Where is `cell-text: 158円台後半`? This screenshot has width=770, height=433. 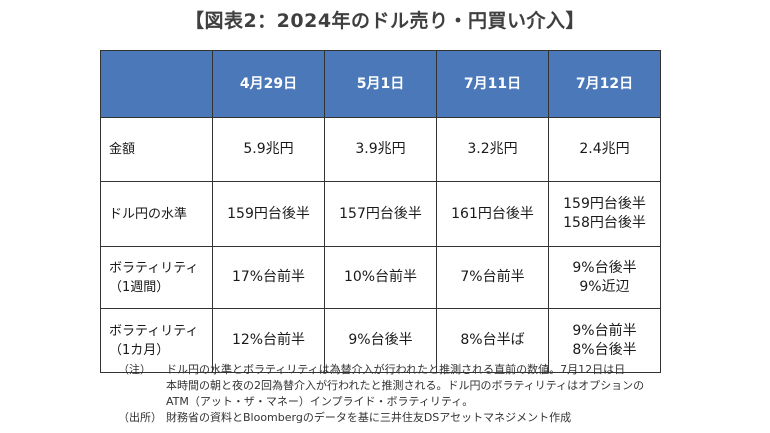
cell-text: 158円台後半 is located at coordinates (604, 223).